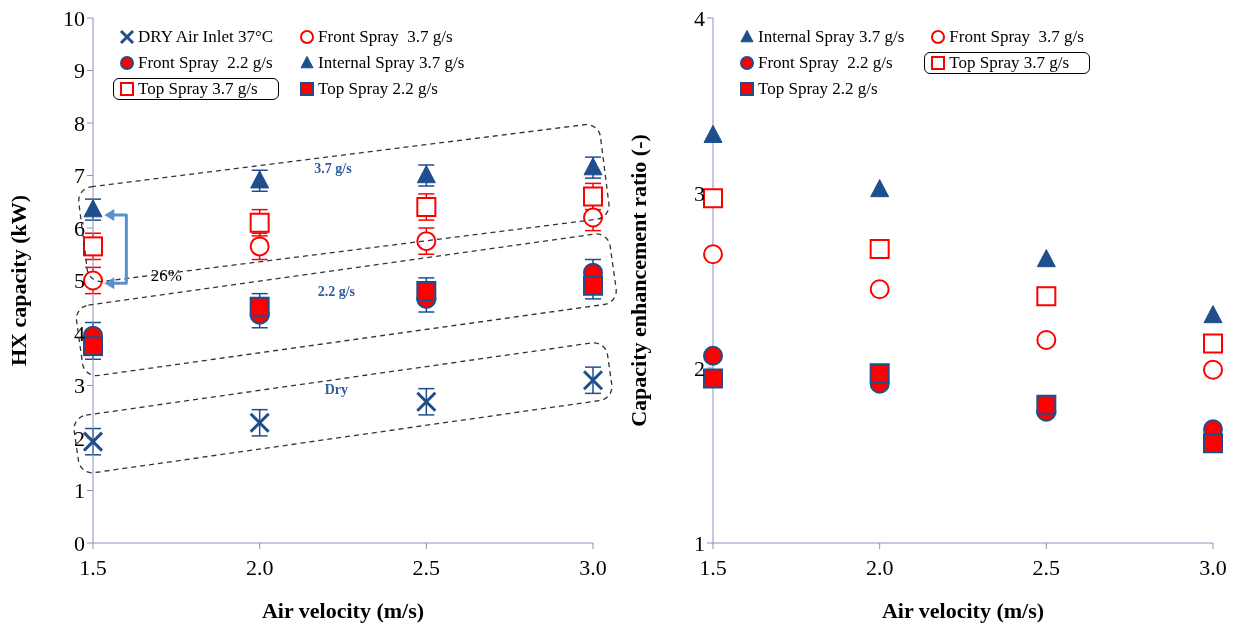 Image resolution: width=1245 pixels, height=633 pixels. What do you see at coordinates (79, 543) in the screenshot?
I see `y-tick-label: 0` at bounding box center [79, 543].